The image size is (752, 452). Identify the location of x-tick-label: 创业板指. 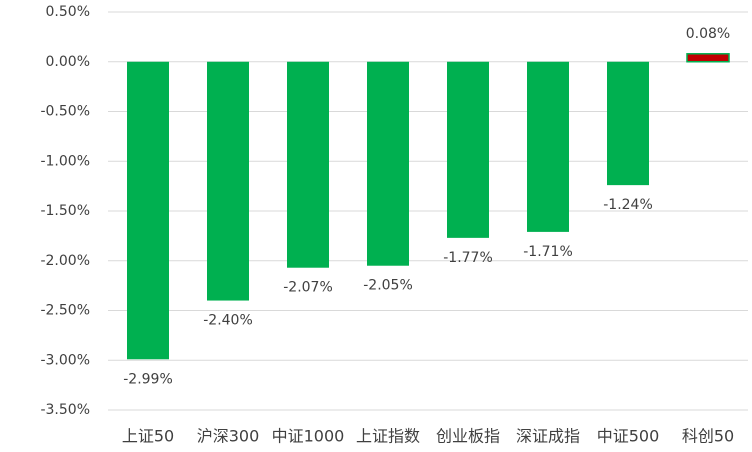
(468, 436).